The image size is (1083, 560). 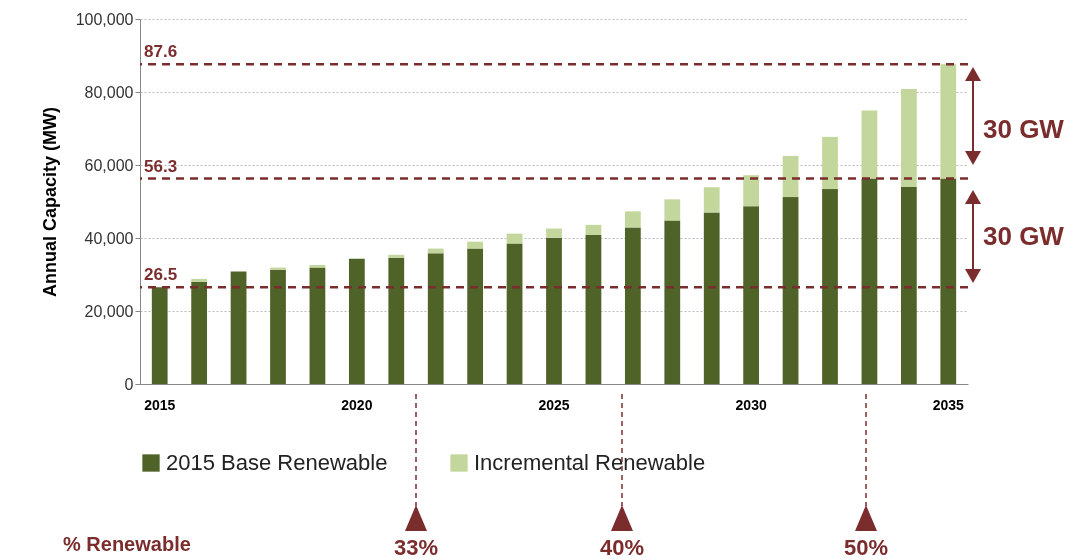 I want to click on x-tick-label: 2030, so click(x=751, y=404).